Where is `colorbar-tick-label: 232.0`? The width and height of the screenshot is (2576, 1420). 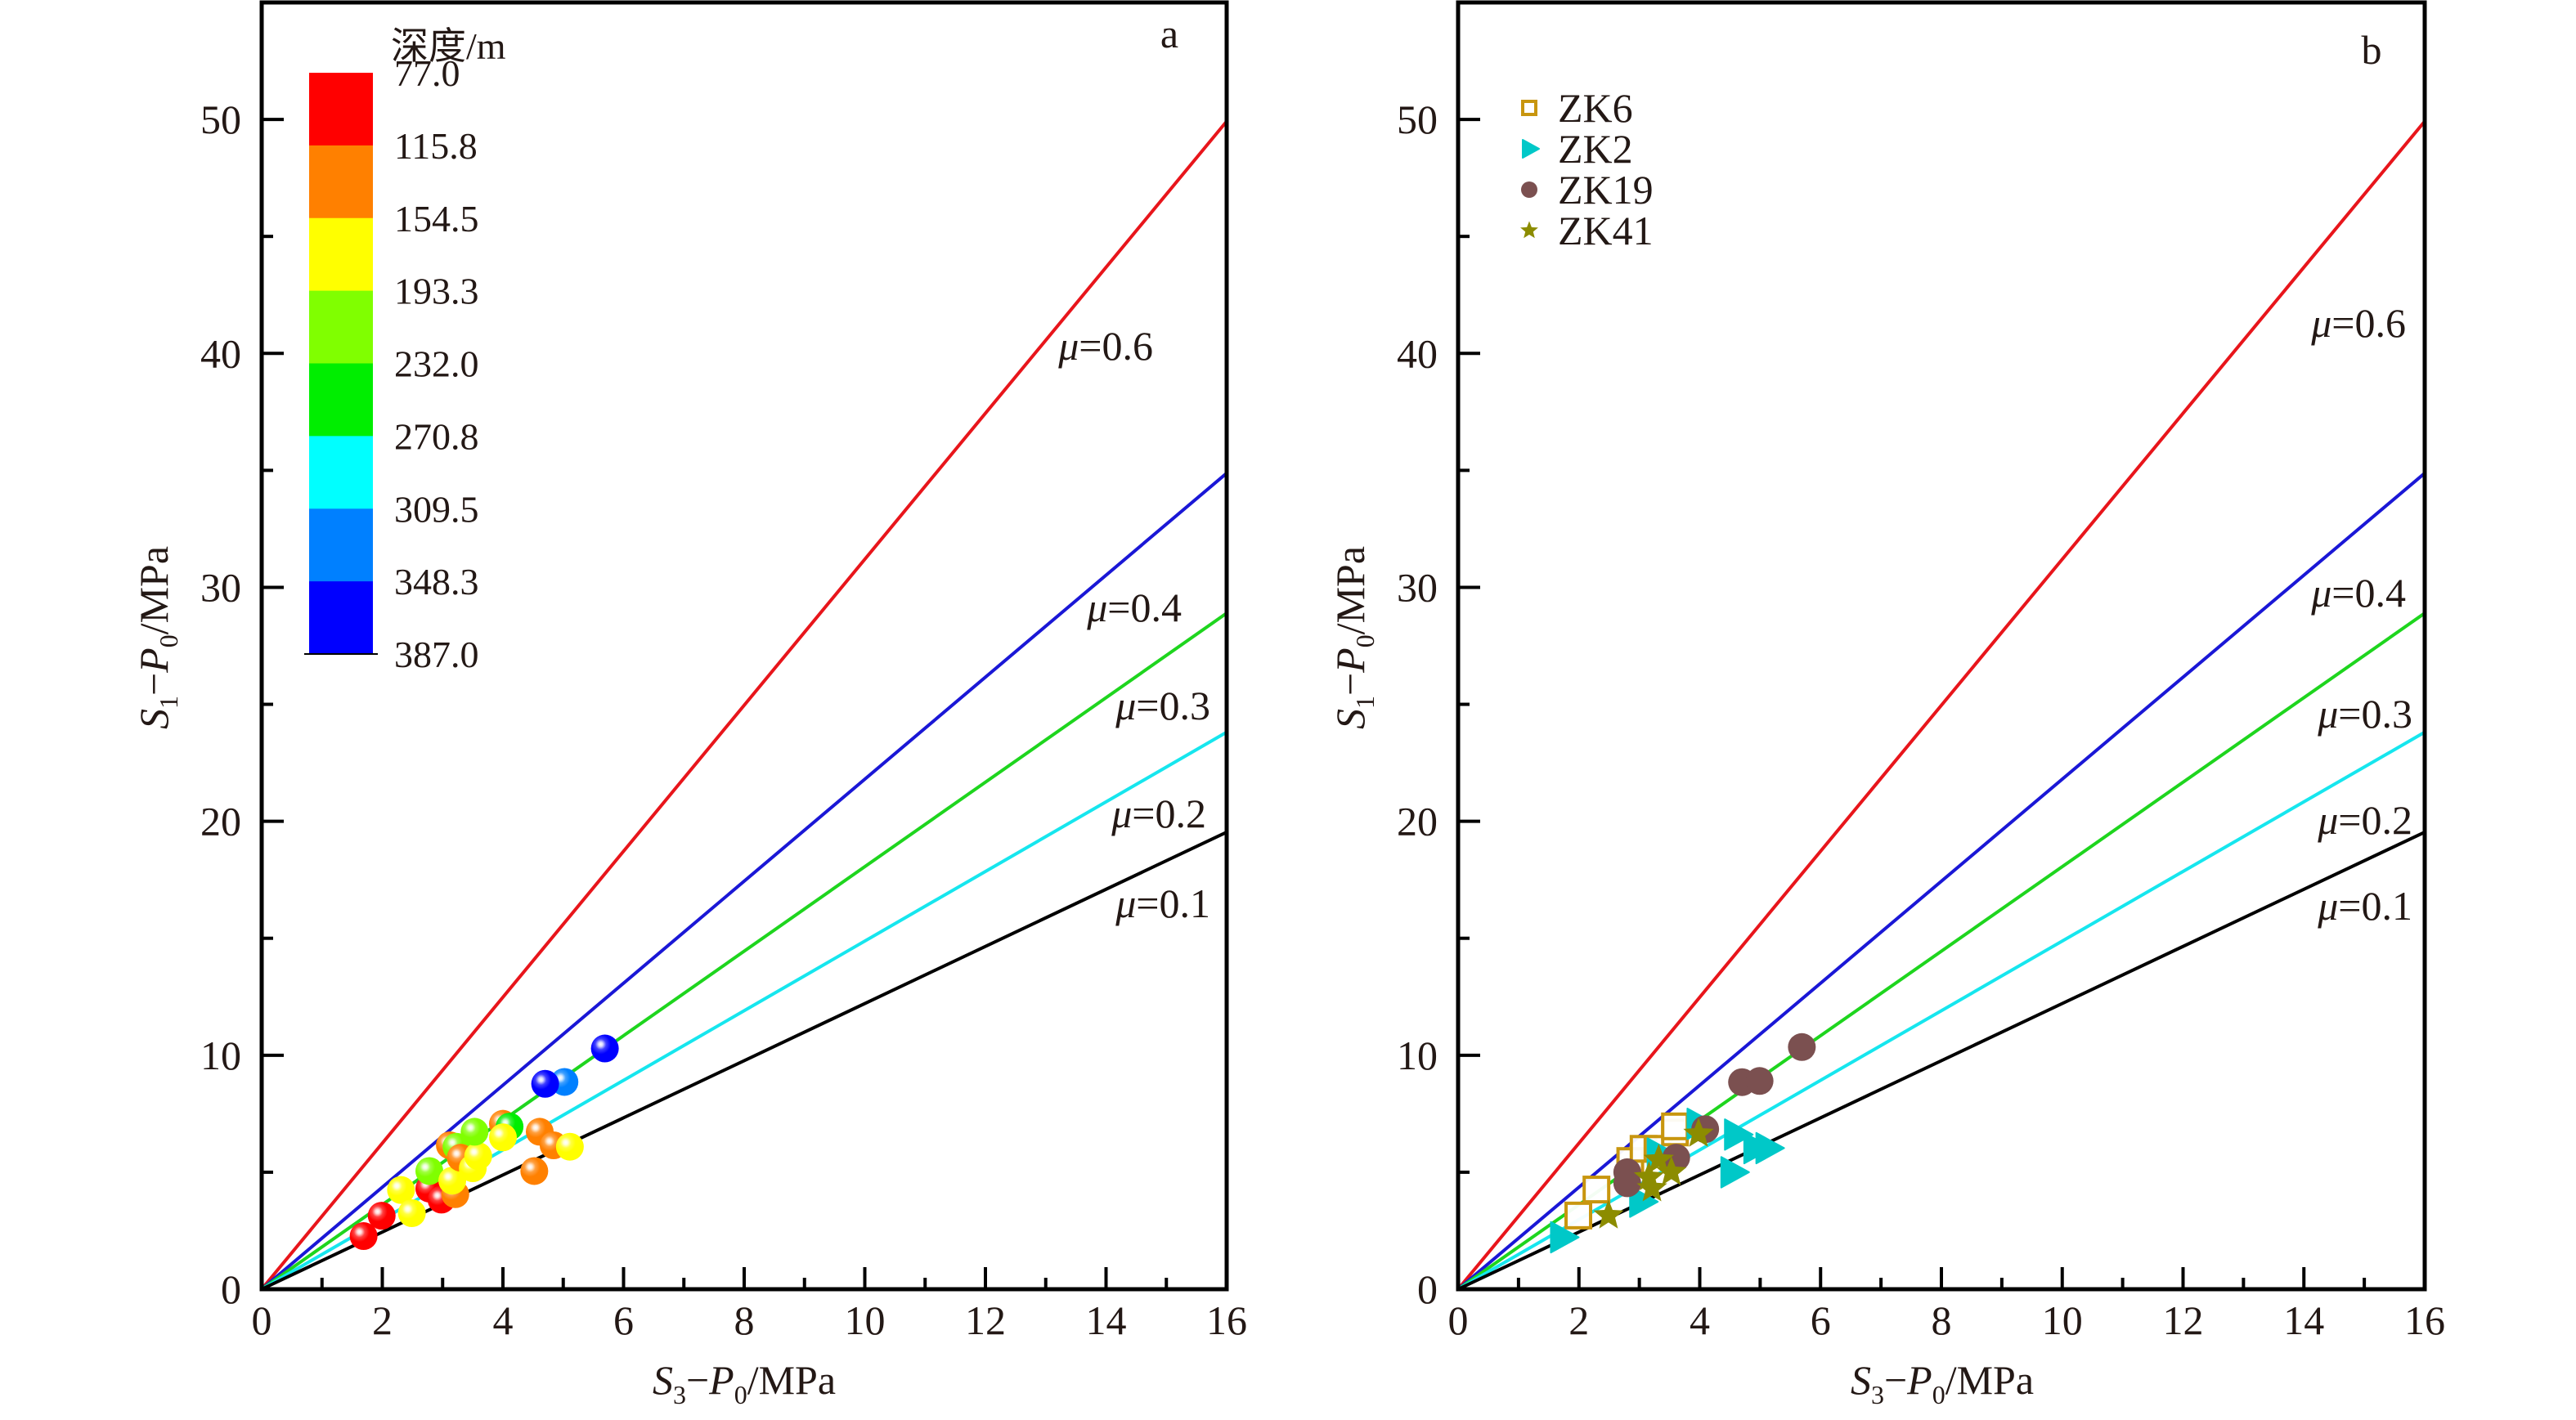
colorbar-tick-label: 232.0 is located at coordinates (437, 364).